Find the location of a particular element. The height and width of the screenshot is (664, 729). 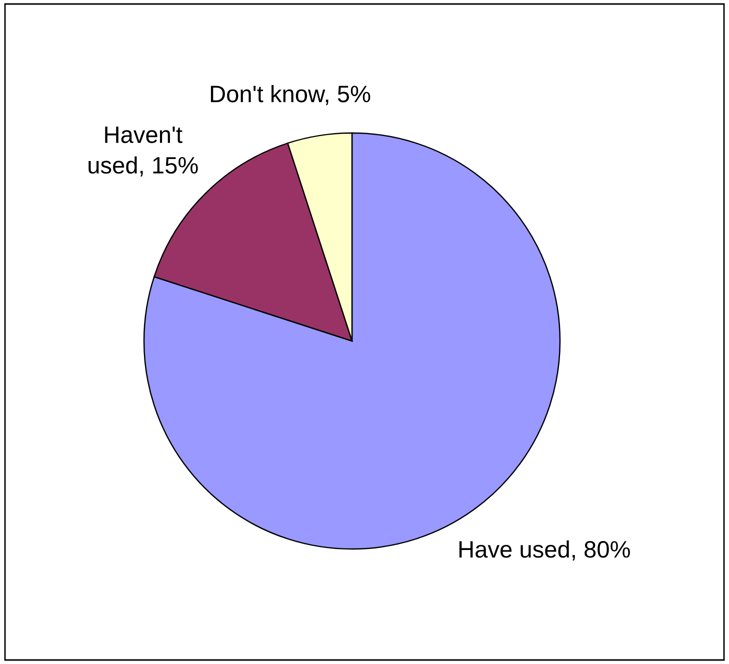

slice-label: Have used, 80% is located at coordinates (544, 550).